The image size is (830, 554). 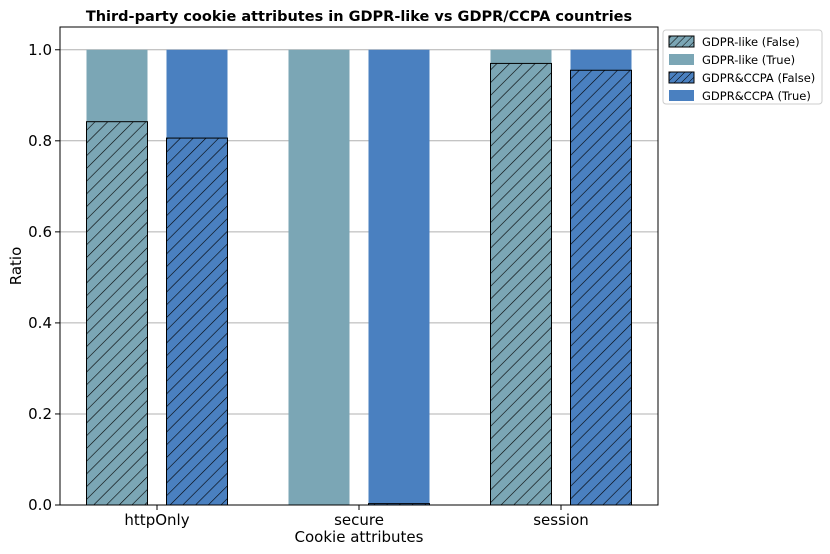 I want to click on y-tick-label: 1.0, so click(x=40, y=50).